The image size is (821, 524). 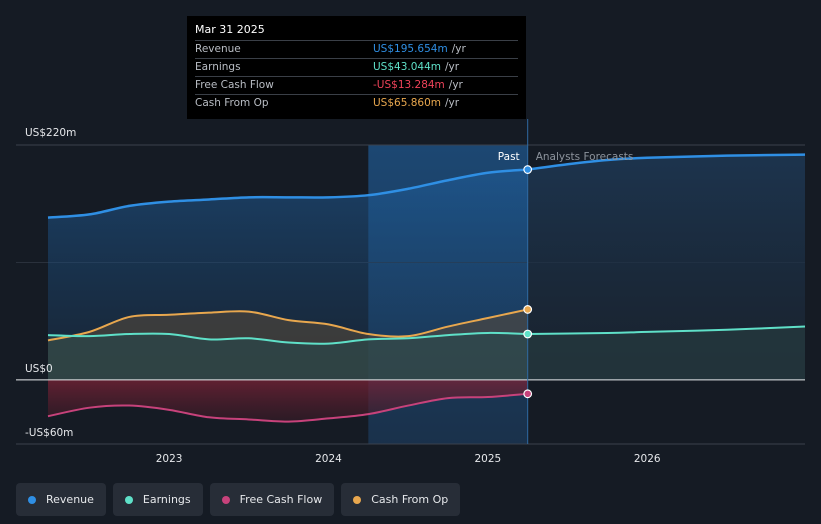 I want to click on tooltip-row-earnings: Earnings US$43.044m /yr, so click(x=356, y=67).